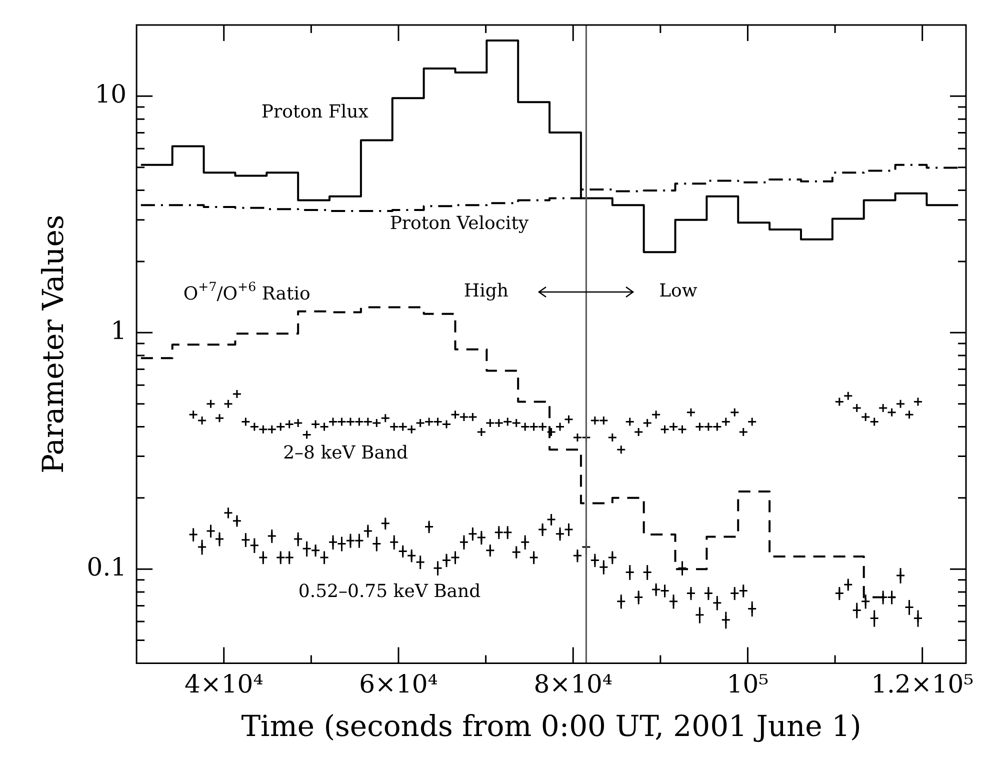  What do you see at coordinates (486, 291) in the screenshot?
I see `annotation: High` at bounding box center [486, 291].